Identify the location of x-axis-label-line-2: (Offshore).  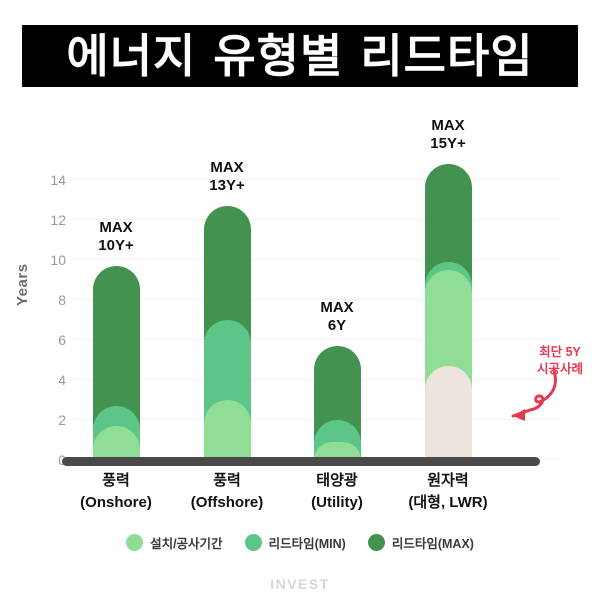
(227, 502).